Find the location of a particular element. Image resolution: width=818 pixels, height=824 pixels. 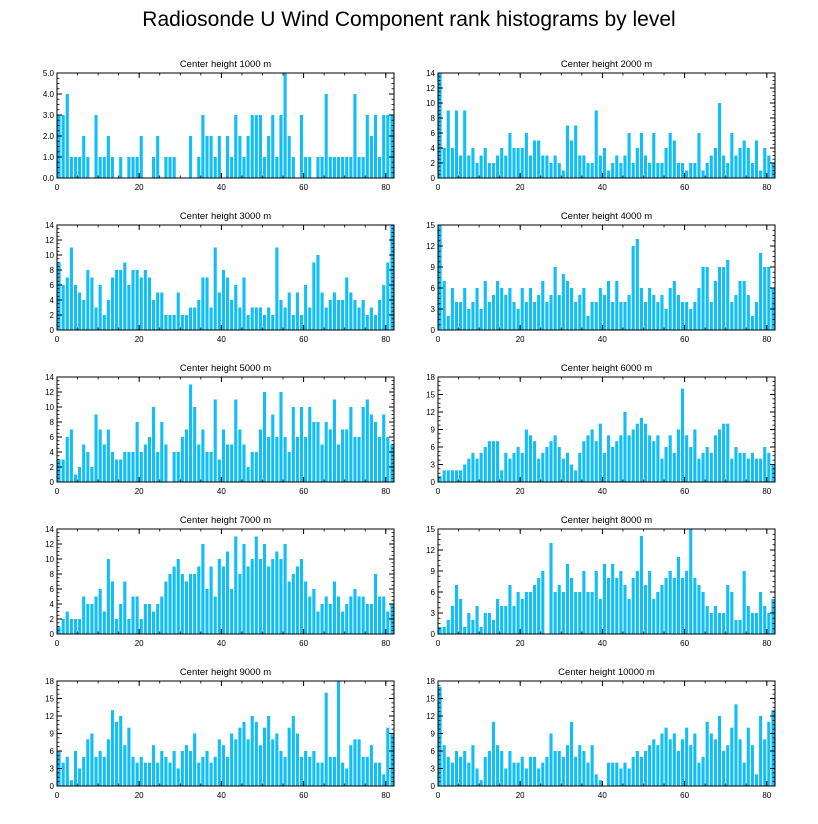

histogram-panel-2: Center height 2000 m 0 20 40 60 80 0 2 4 6 8 10 12 14 is located at coordinates (601, 125).